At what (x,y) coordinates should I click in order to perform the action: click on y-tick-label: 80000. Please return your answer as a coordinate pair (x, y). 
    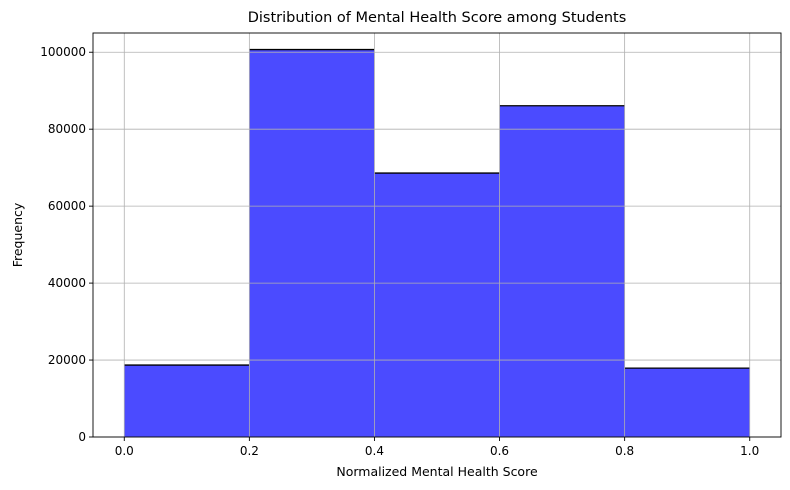
    Looking at the image, I should click on (67, 129).